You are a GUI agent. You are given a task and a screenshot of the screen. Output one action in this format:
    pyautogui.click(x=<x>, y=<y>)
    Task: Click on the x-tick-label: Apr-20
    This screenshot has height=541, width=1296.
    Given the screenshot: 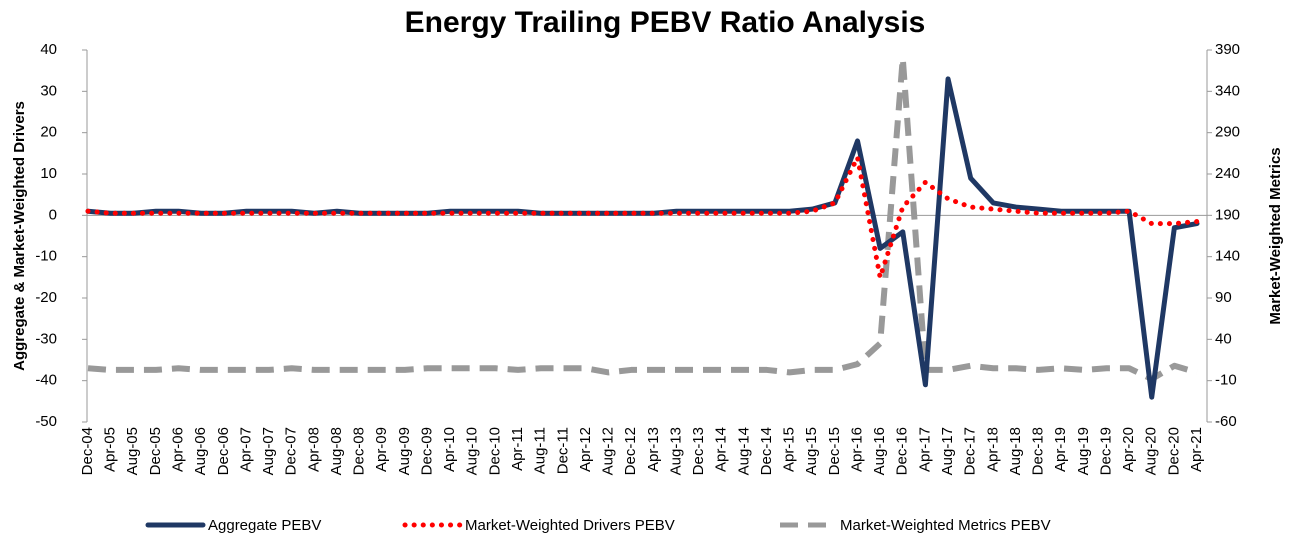 What is the action you would take?
    pyautogui.click(x=1128, y=449)
    